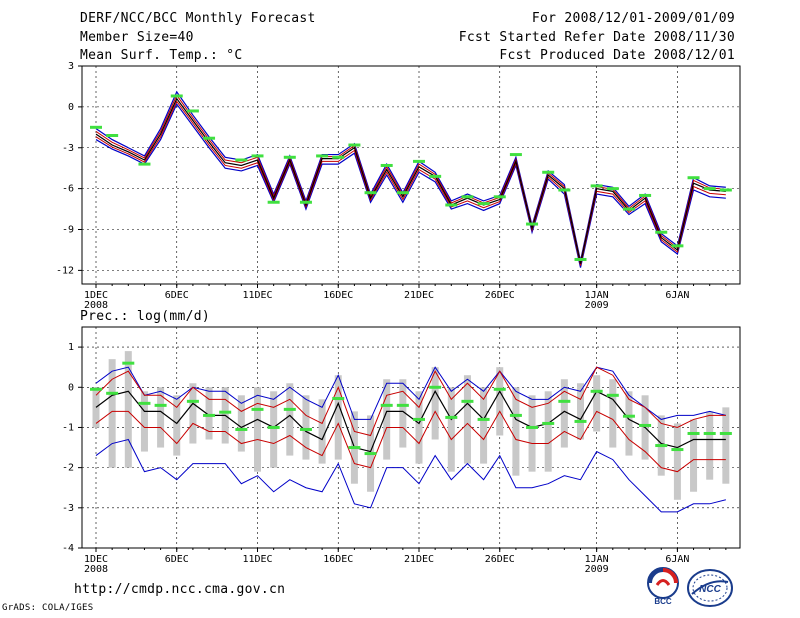  What do you see at coordinates (137, 37) in the screenshot?
I see `member-size: Member Size=40` at bounding box center [137, 37].